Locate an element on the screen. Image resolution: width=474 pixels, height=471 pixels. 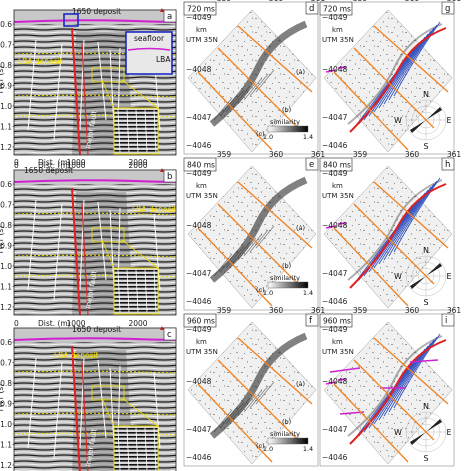
panel-frame is located at coordinates (387, 234).